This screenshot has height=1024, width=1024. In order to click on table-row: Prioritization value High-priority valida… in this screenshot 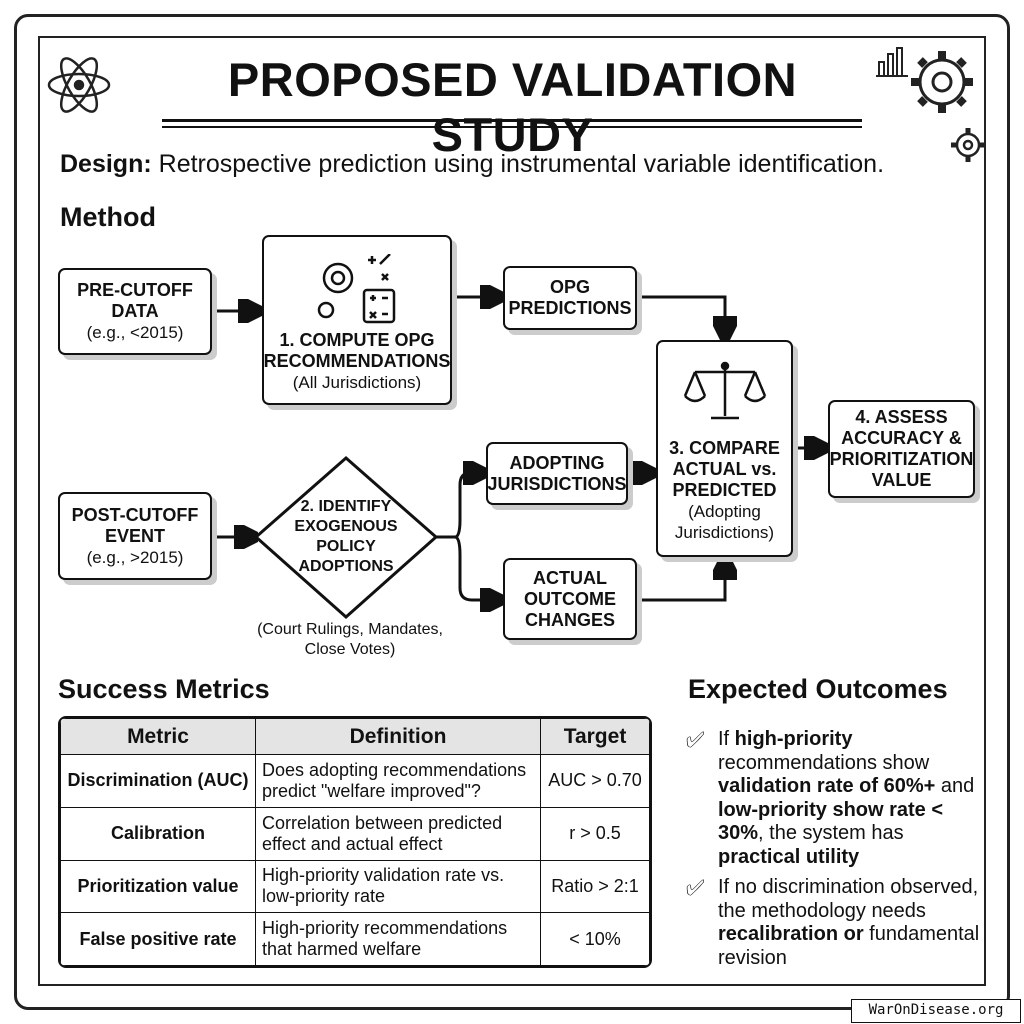, I will do `click(355, 886)`.